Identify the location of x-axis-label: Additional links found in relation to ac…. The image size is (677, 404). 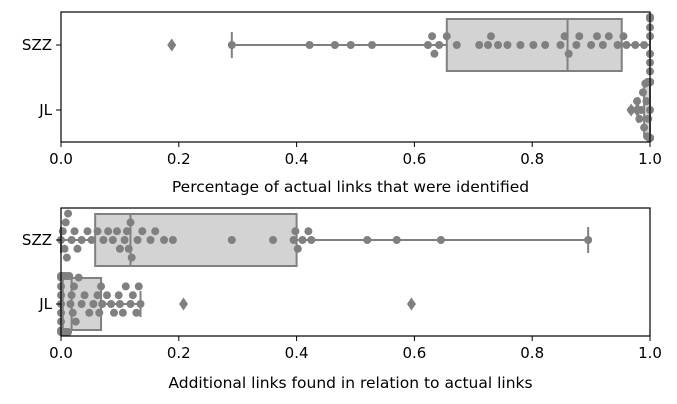
(350, 383).